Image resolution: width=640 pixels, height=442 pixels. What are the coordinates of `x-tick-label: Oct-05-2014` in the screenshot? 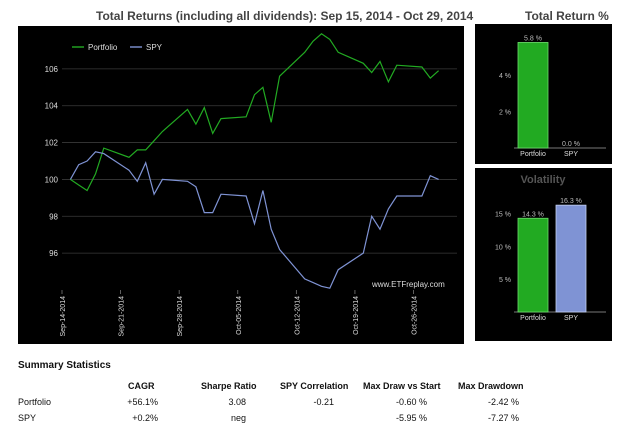 It's located at (239, 315).